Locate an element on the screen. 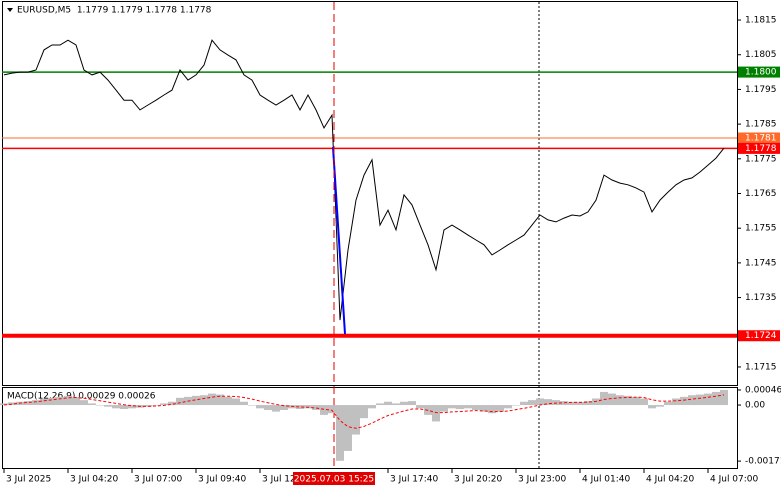 The image size is (781, 489). menu-icon is located at coordinates (10, 10).